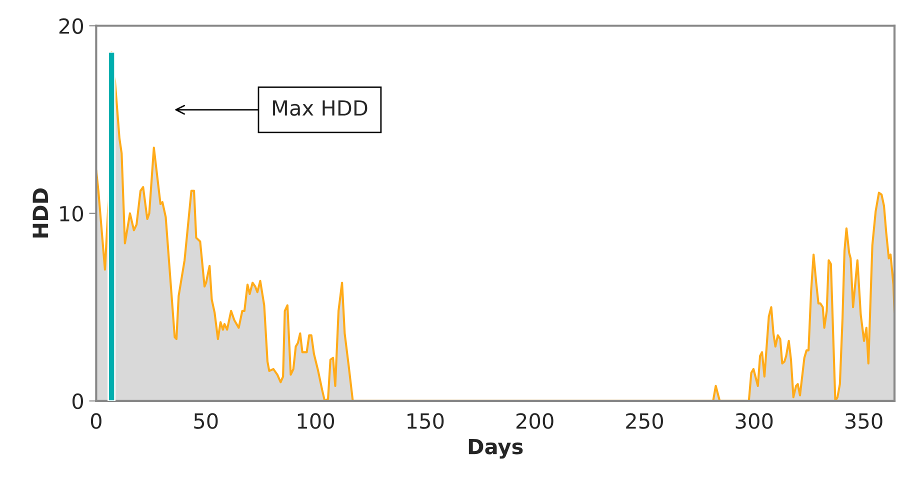 This screenshot has height=486, width=899. Describe the element at coordinates (495, 448) in the screenshot. I see `x-axis-title: Days` at that location.